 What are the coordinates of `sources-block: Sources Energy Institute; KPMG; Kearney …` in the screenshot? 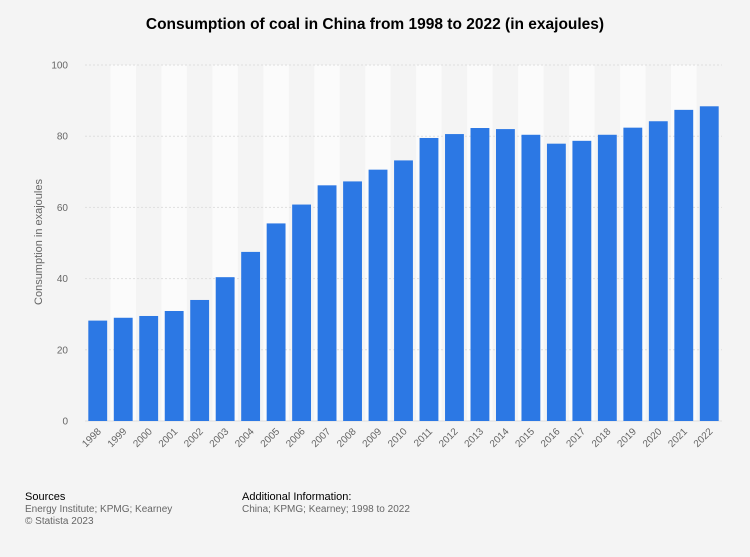 It's located at (98, 509).